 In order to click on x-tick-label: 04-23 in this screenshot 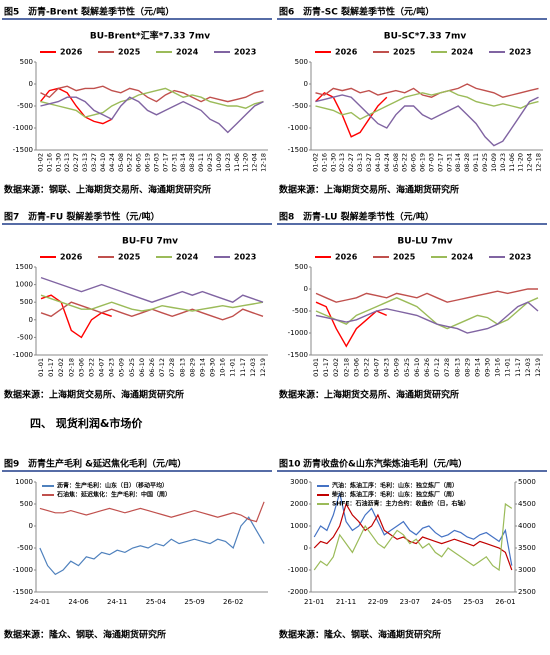, I will do `click(387, 367)`.